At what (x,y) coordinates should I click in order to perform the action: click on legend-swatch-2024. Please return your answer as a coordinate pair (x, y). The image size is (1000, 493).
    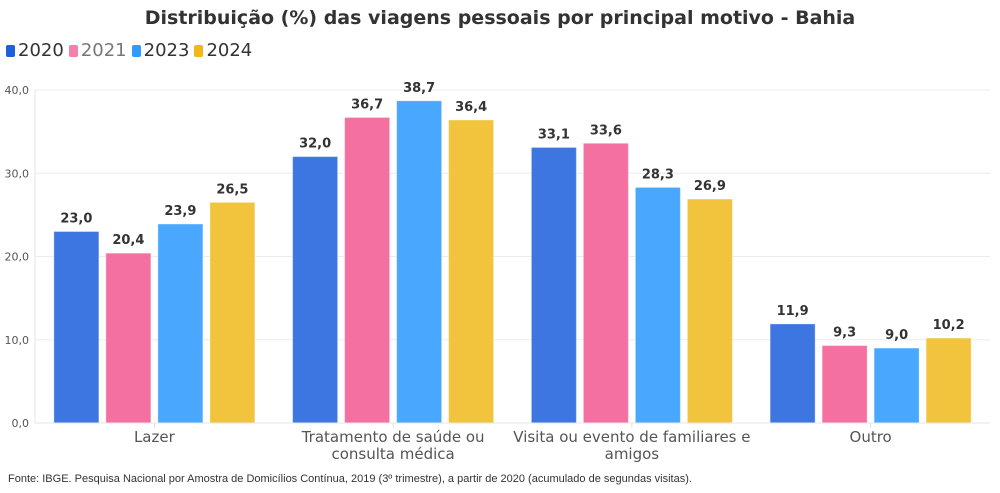
    Looking at the image, I should click on (199, 50).